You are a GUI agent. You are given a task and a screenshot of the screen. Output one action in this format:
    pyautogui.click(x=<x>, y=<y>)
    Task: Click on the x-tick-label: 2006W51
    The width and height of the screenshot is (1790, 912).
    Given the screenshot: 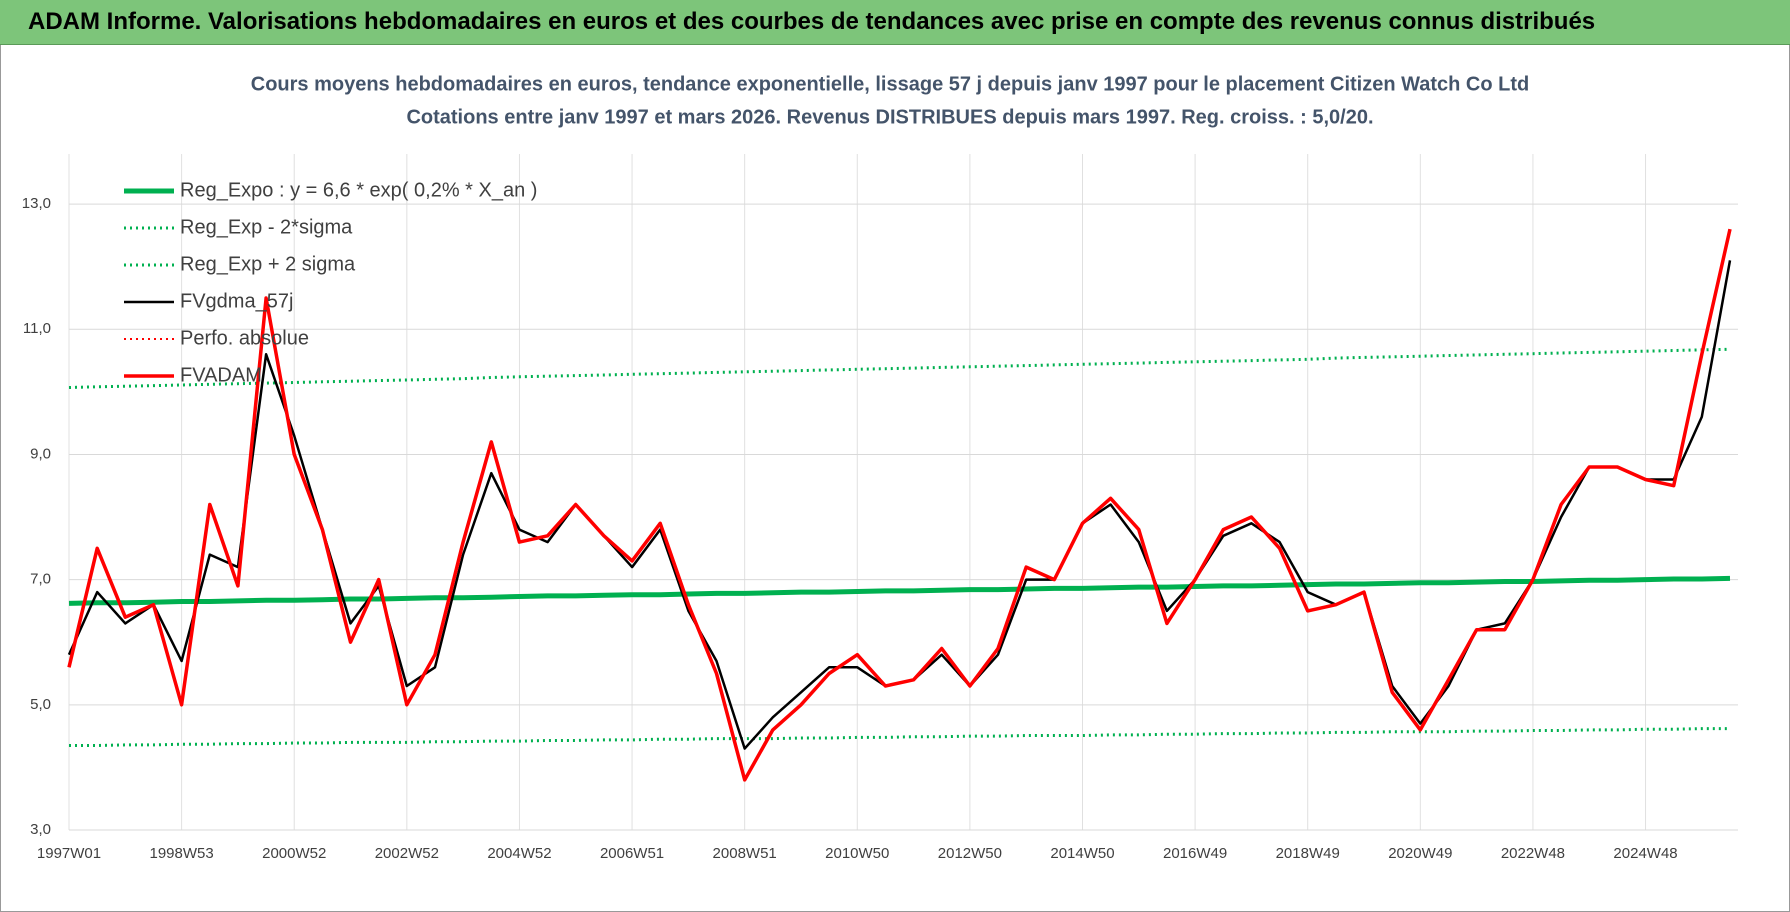 What is the action you would take?
    pyautogui.click(x=632, y=853)
    